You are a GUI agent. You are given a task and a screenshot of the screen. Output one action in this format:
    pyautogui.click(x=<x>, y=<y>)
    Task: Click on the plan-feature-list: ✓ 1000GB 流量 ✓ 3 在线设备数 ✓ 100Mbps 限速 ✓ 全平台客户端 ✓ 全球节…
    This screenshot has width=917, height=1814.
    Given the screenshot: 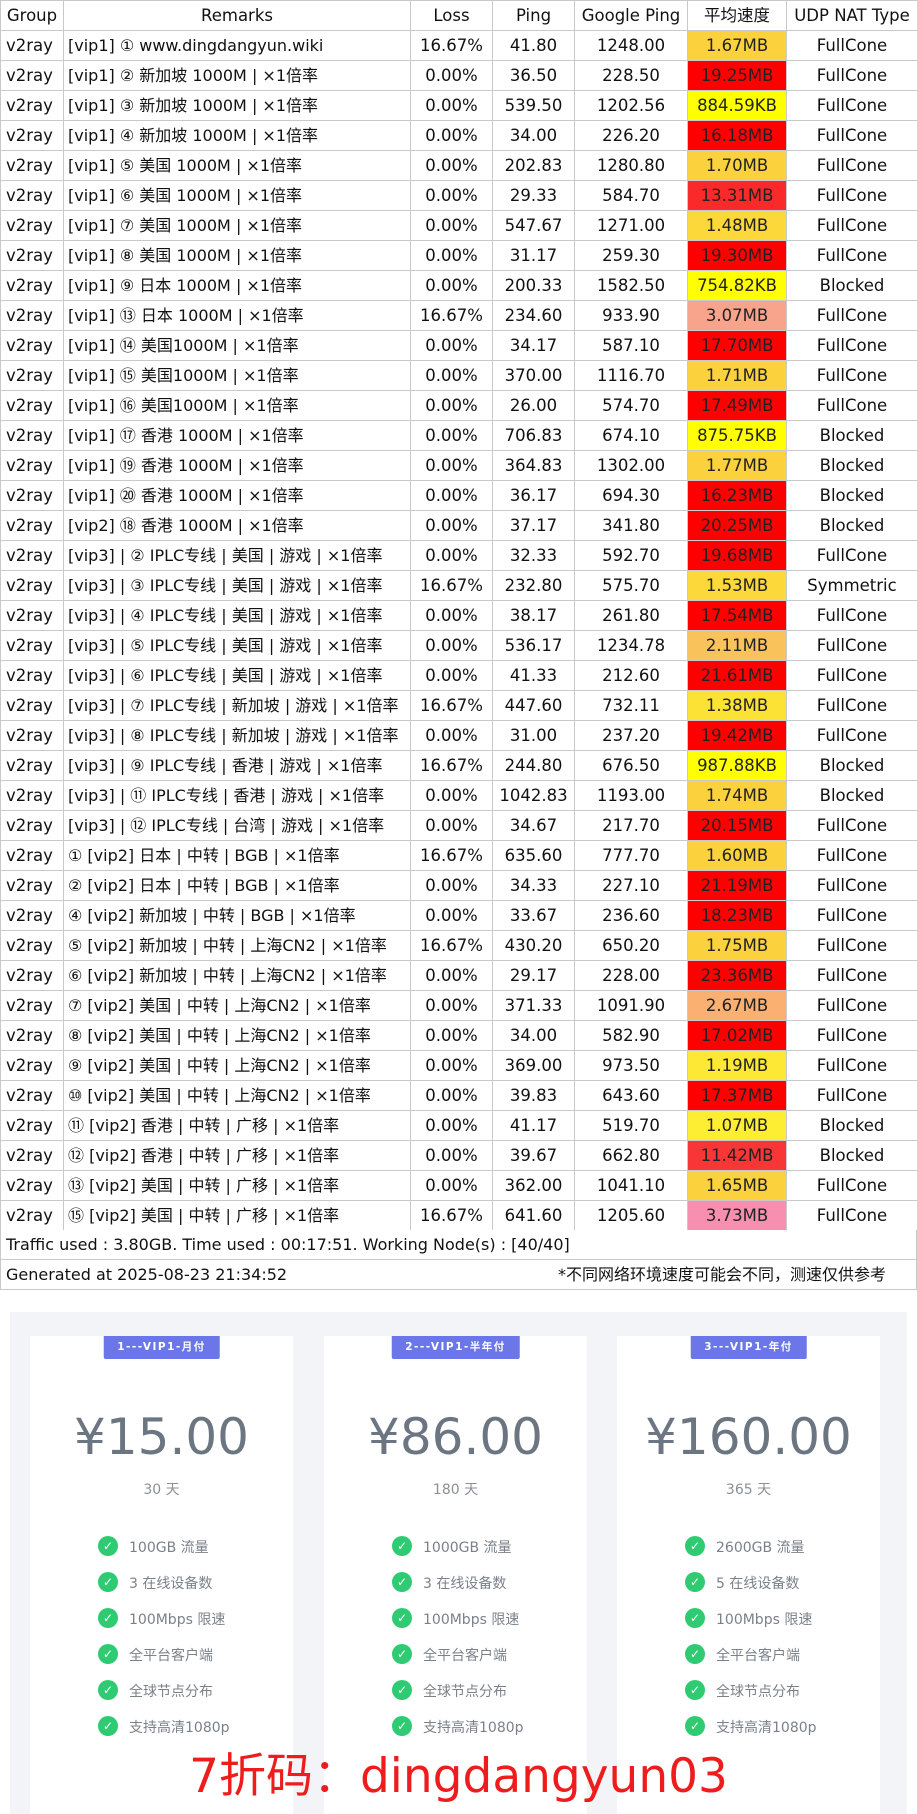 What is the action you would take?
    pyautogui.click(x=458, y=1644)
    